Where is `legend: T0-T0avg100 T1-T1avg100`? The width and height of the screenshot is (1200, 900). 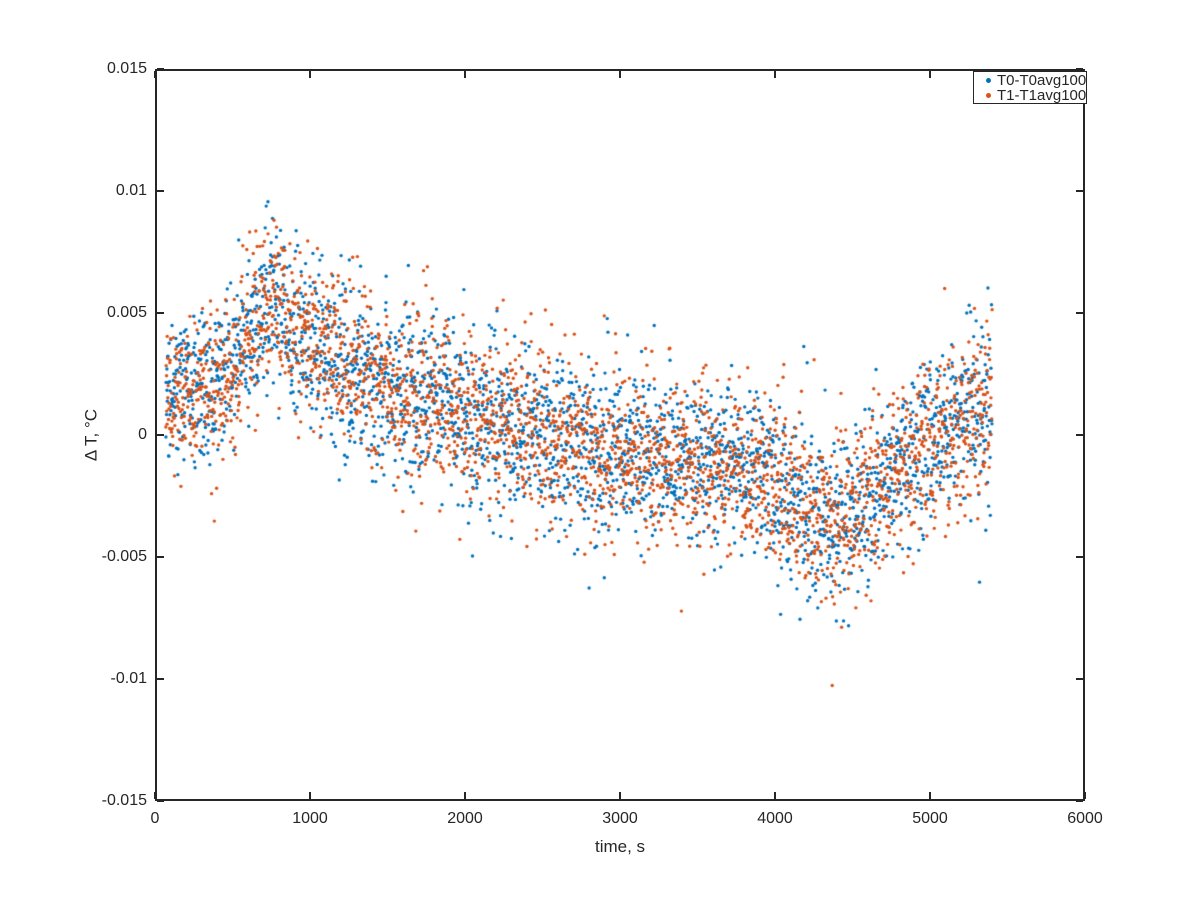 legend: T0-T0avg100 T1-T1avg100 is located at coordinates (1030, 87).